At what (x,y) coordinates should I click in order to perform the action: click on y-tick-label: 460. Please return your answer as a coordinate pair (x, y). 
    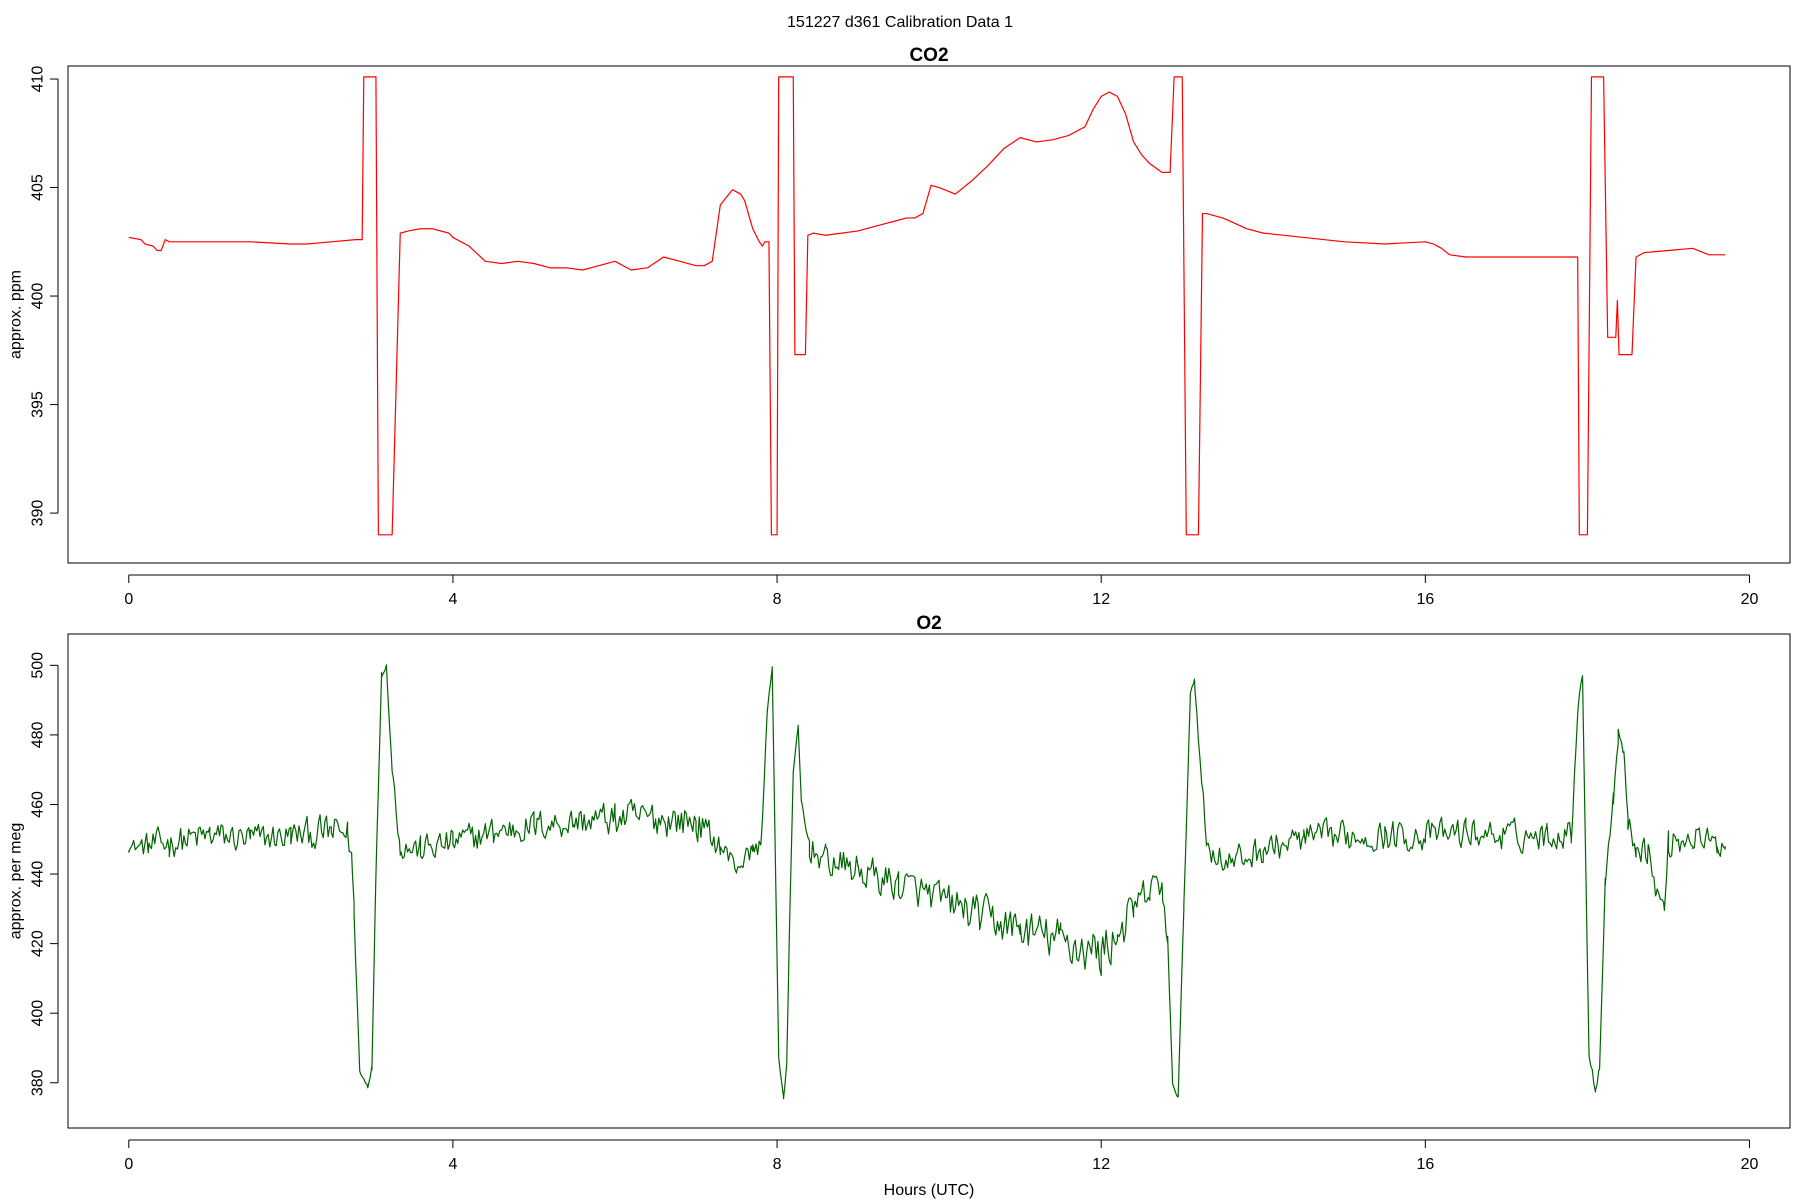
    Looking at the image, I should click on (38, 804).